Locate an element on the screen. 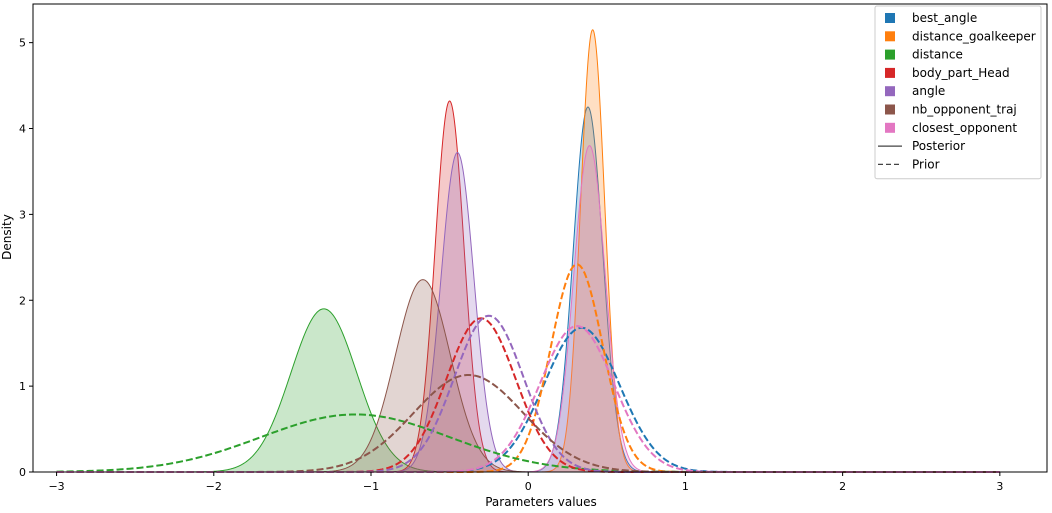 Image resolution: width=1052 pixels, height=513 pixels. y-tick-label-5: 5 is located at coordinates (22, 43).